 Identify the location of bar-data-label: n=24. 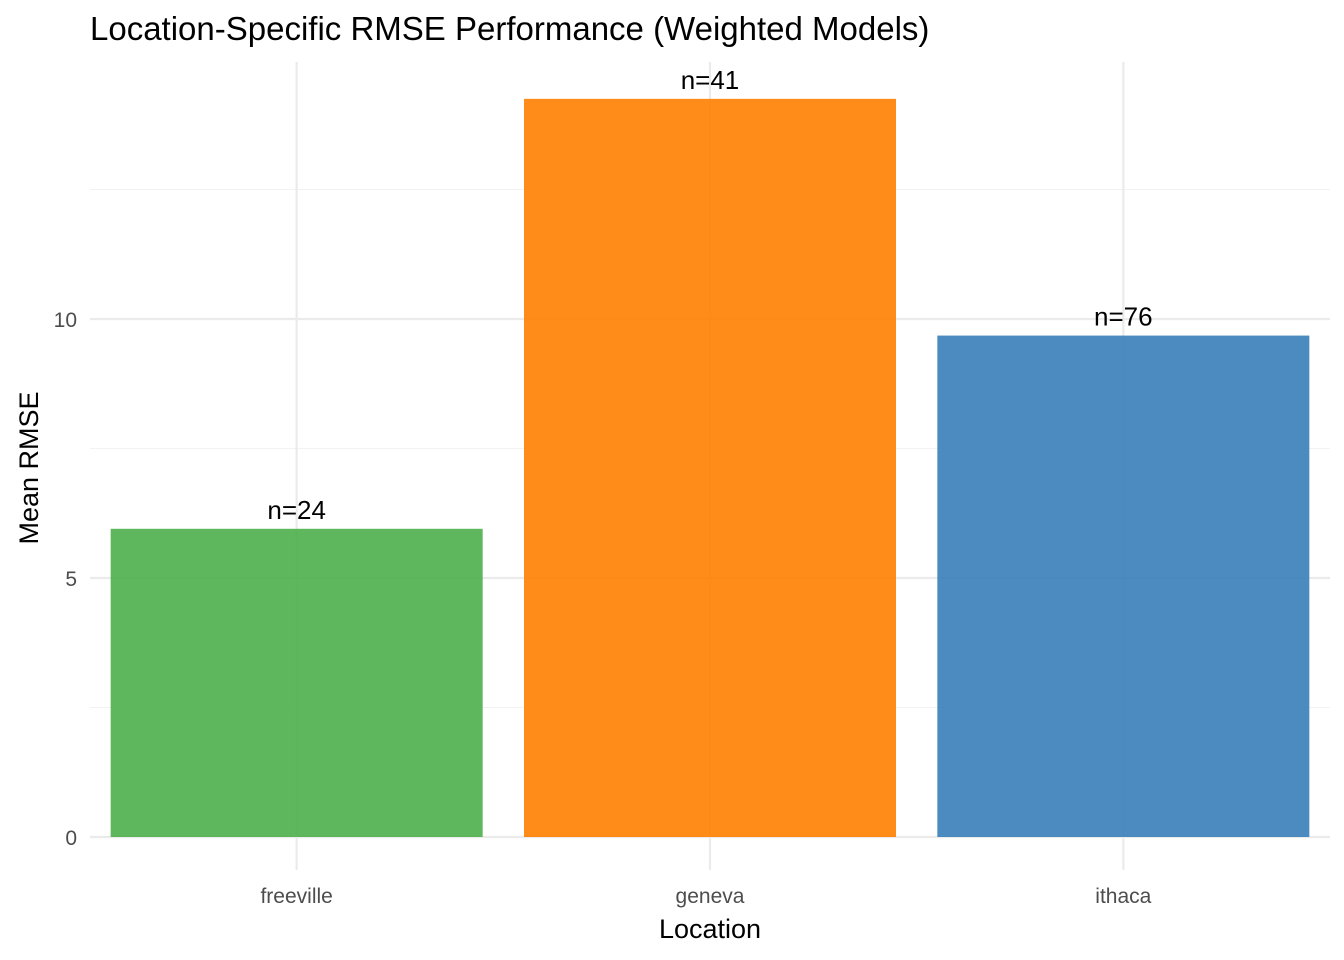
(296, 510).